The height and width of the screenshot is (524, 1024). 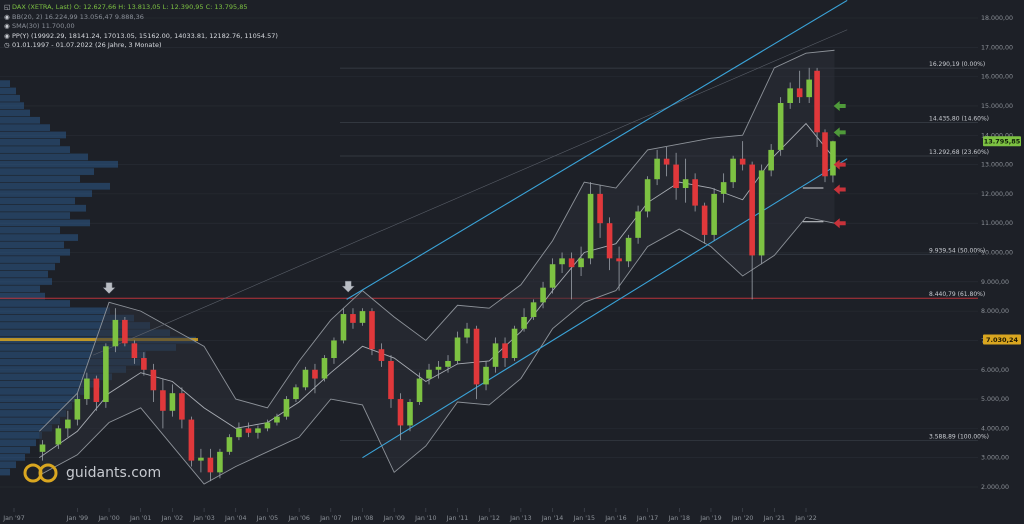 I want to click on green-arrow-icon, so click(x=839, y=132).